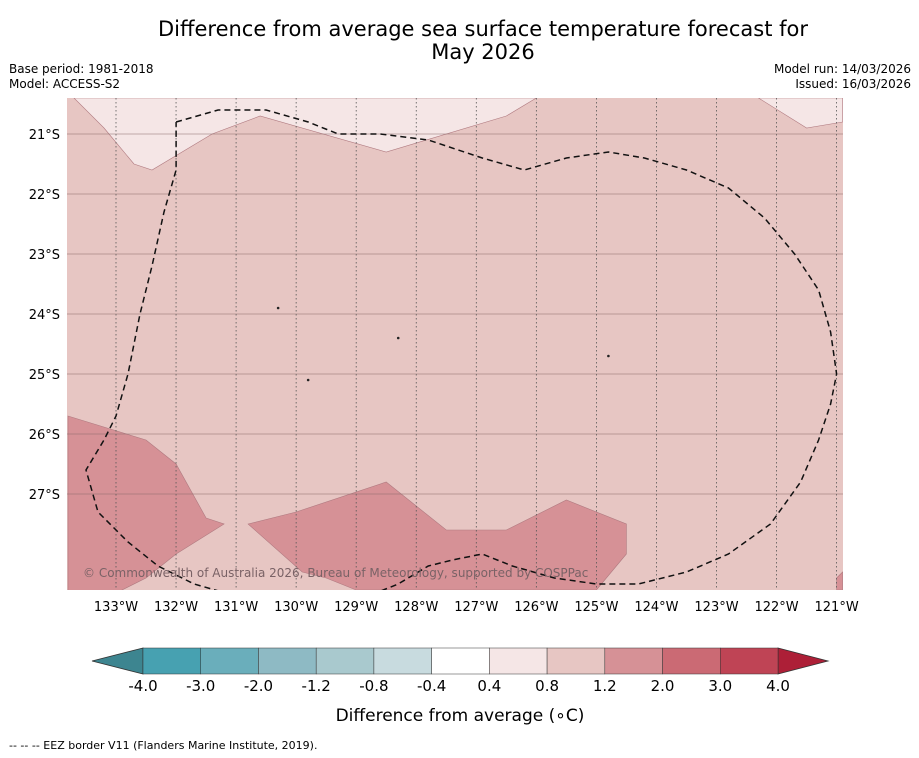  I want to click on colorbar-tick-label: -2.0, so click(258, 686).